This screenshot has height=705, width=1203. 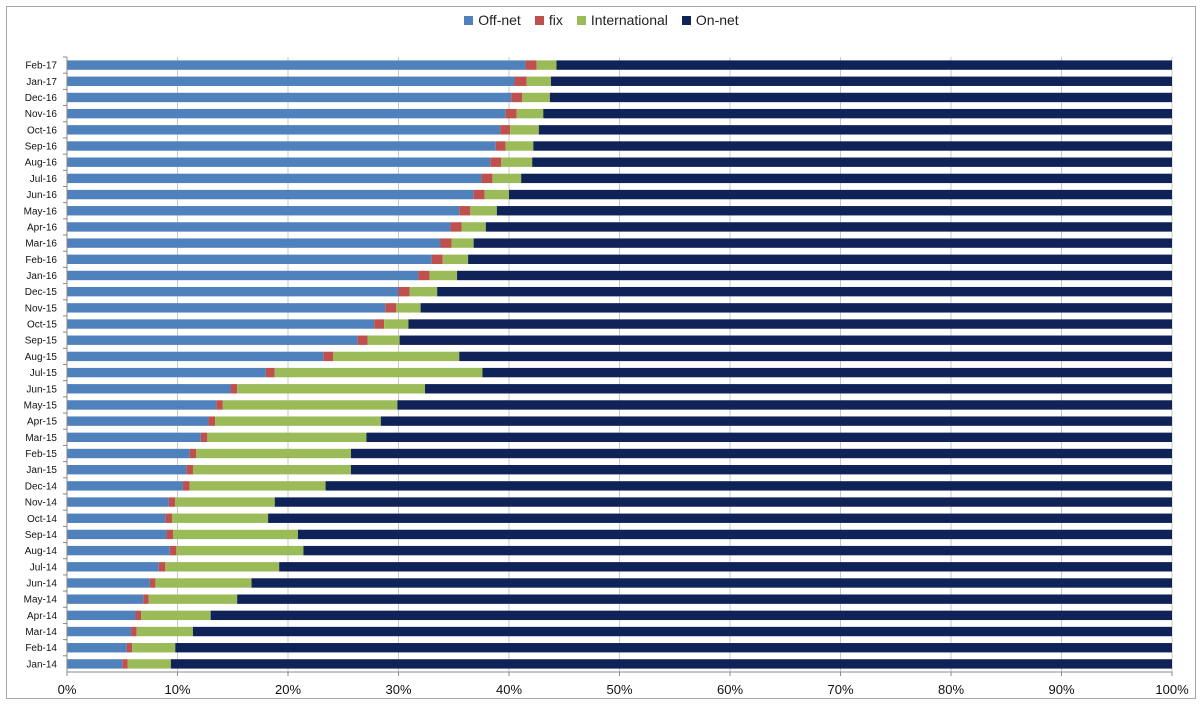 I want to click on legend-swatch-international, so click(x=581, y=20).